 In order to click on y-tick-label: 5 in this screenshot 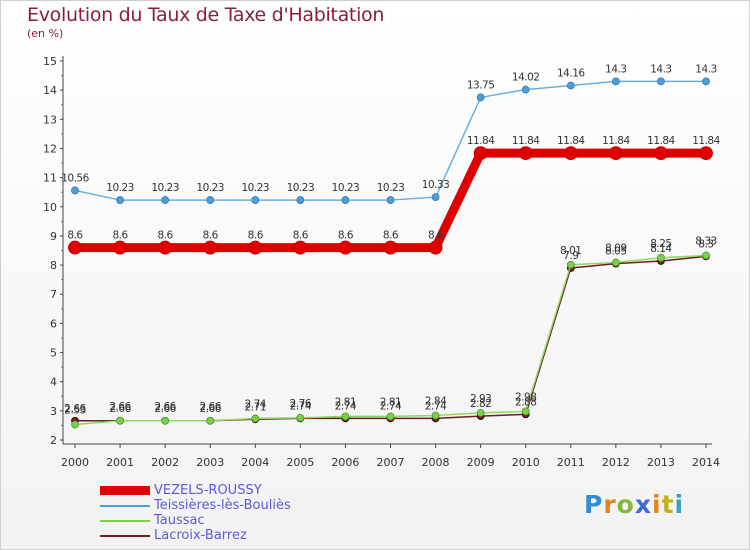, I will do `click(53, 353)`.